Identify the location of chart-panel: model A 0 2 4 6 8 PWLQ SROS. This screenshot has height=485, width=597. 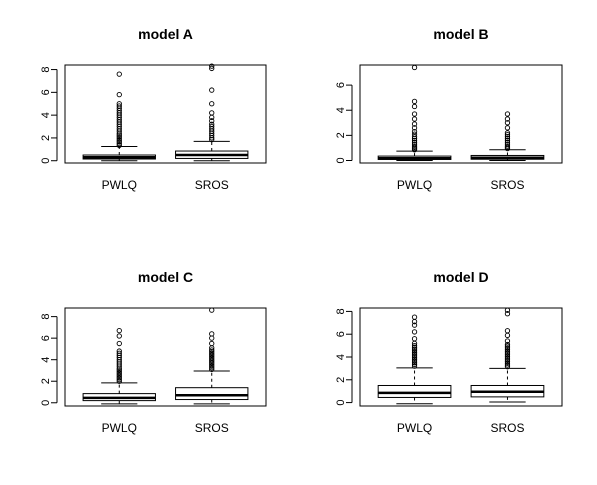
(153, 109).